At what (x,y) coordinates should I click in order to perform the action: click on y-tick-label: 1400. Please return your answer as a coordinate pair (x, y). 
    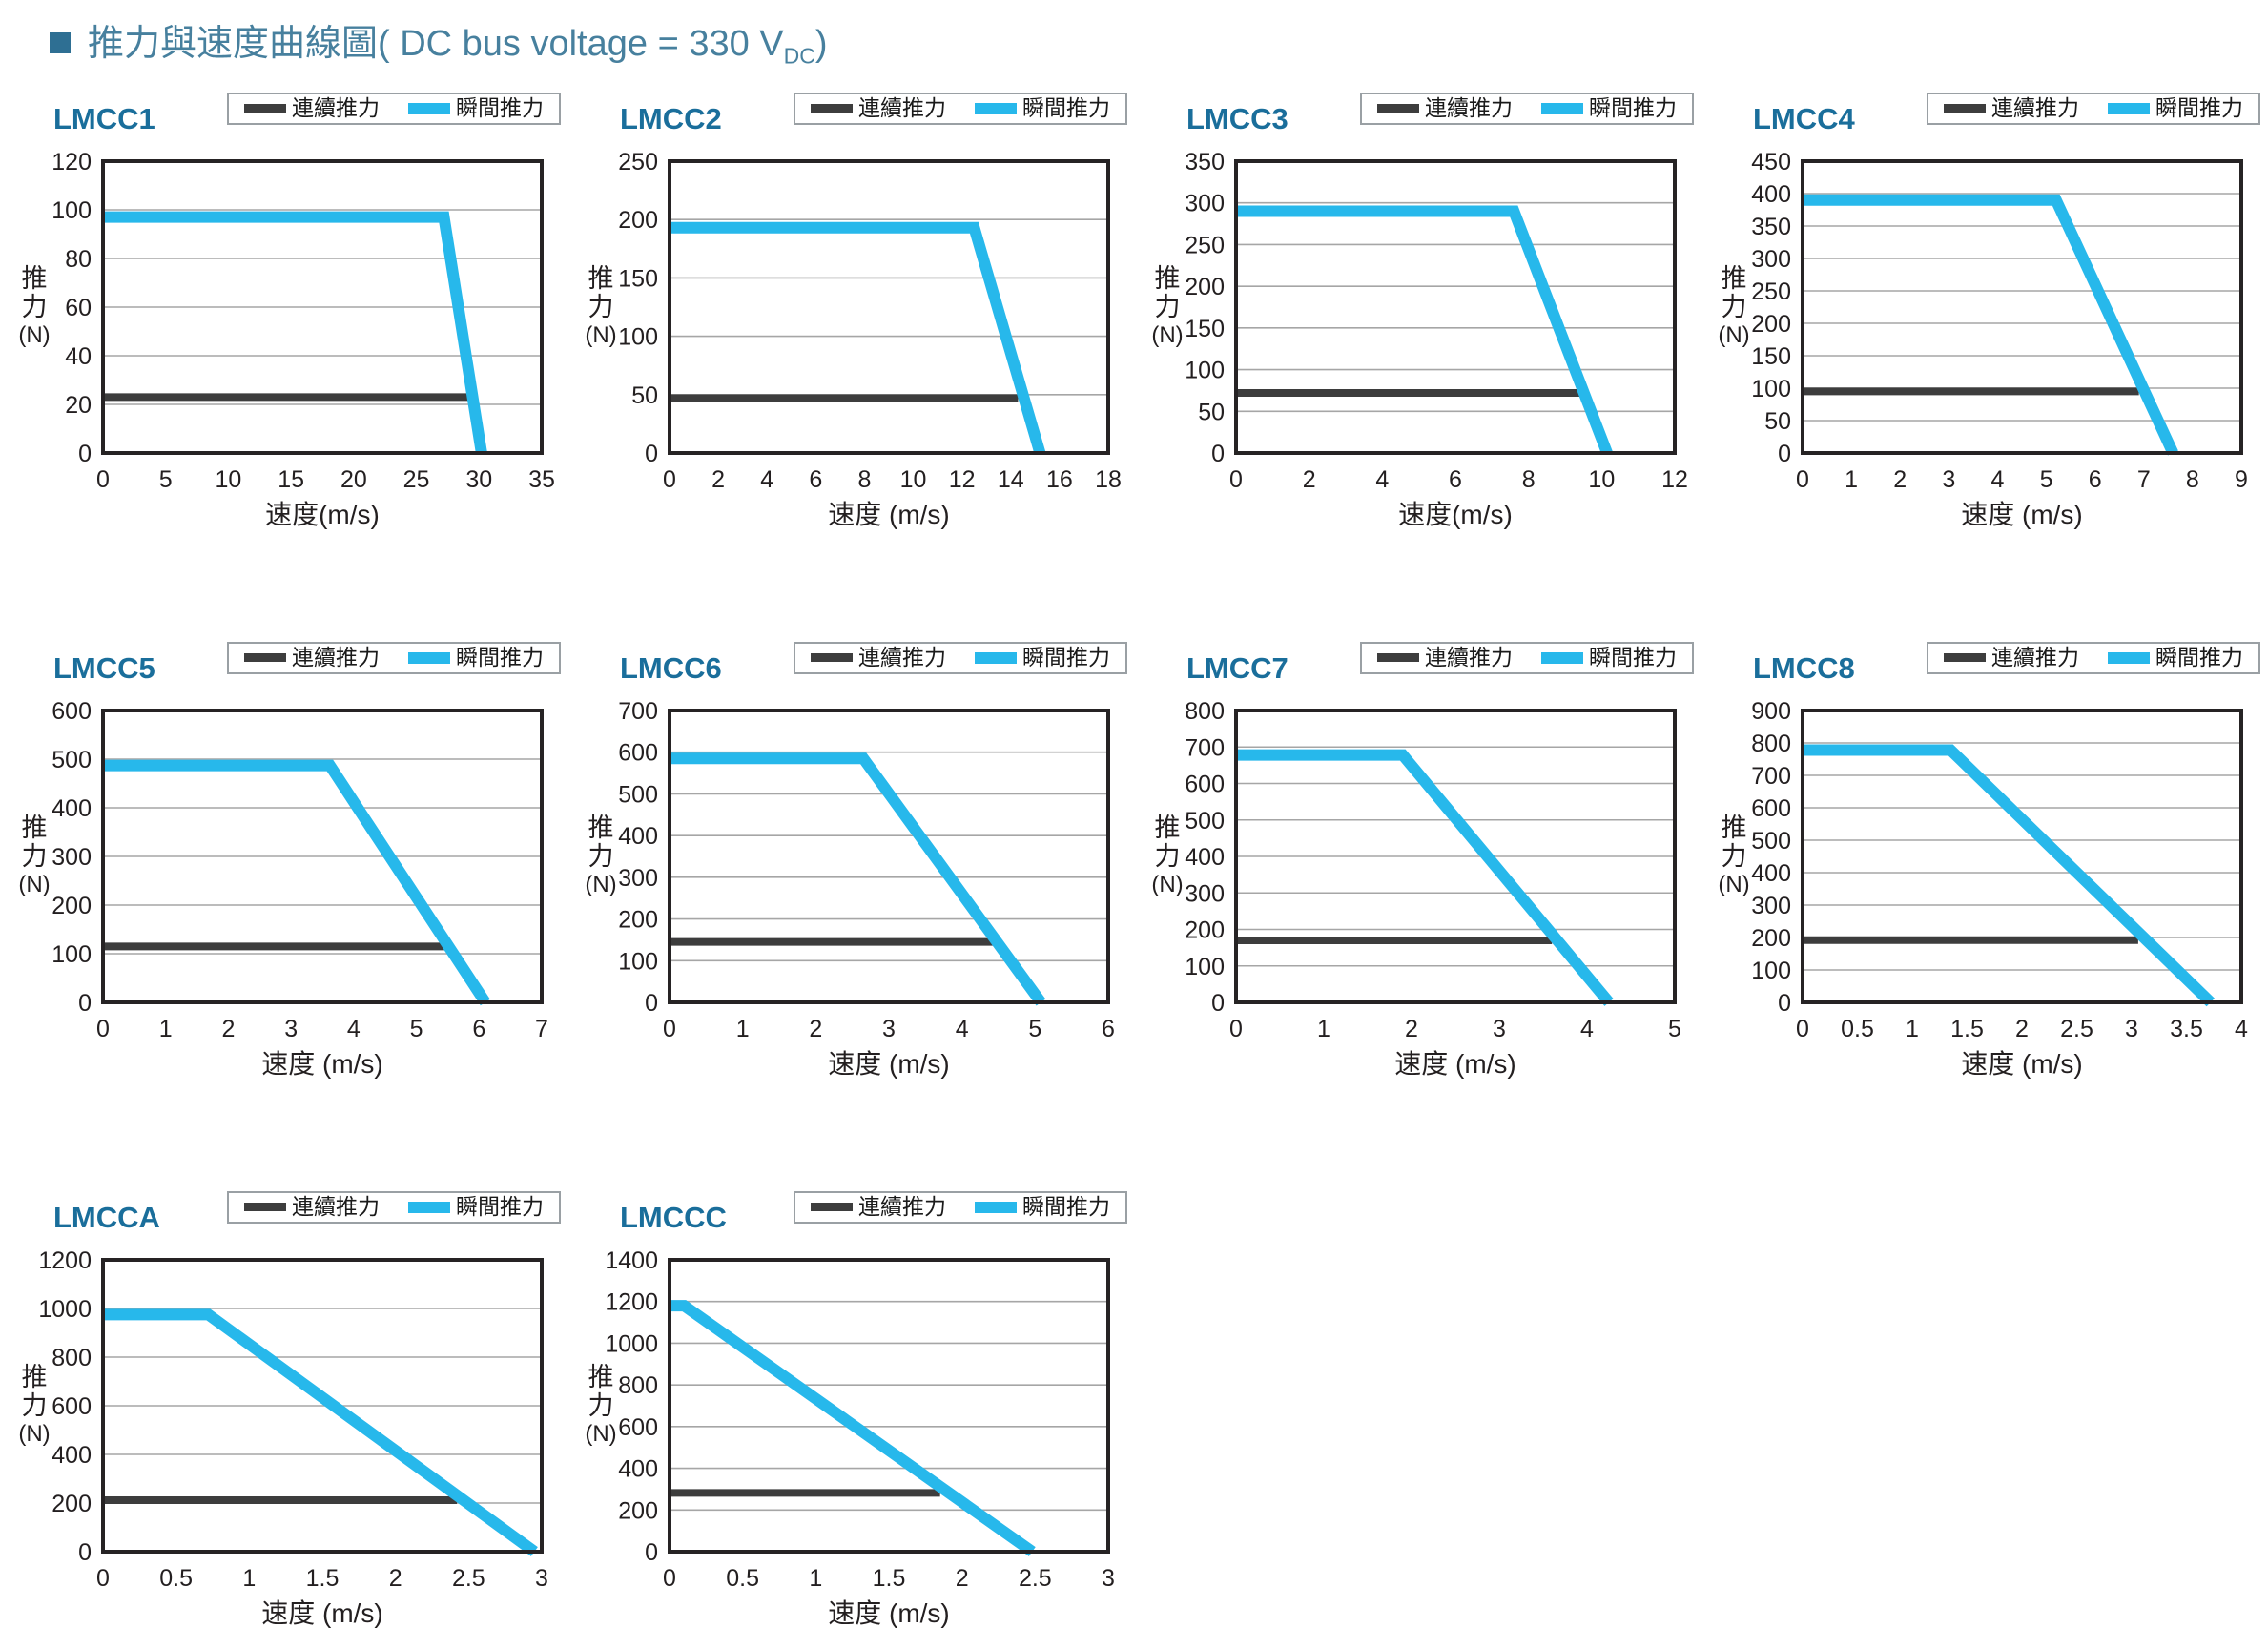
    Looking at the image, I should click on (632, 1262).